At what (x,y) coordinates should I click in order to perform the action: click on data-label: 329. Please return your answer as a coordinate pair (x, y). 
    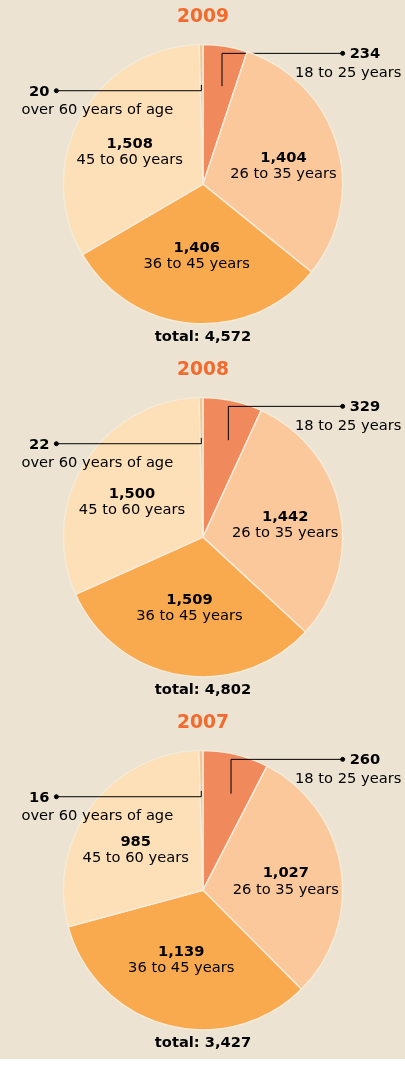
    Looking at the image, I should click on (365, 406).